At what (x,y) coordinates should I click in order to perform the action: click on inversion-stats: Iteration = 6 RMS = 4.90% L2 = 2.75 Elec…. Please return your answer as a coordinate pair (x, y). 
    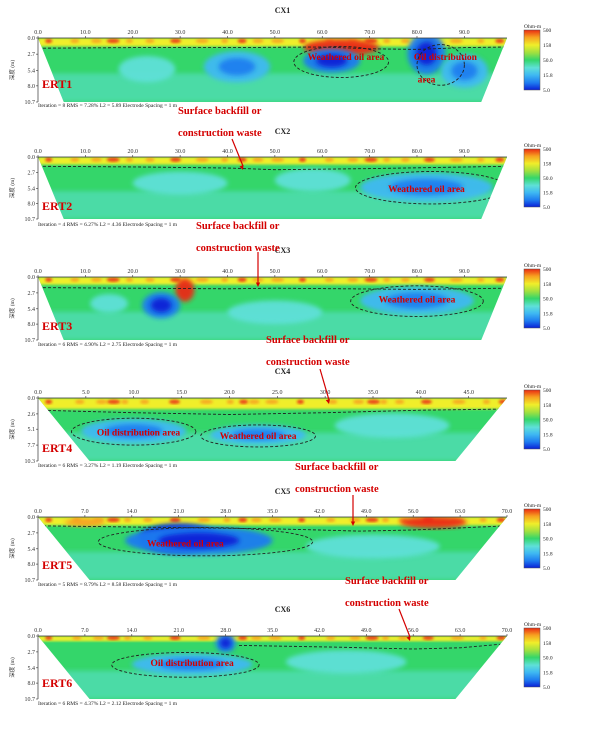
    Looking at the image, I should click on (108, 345).